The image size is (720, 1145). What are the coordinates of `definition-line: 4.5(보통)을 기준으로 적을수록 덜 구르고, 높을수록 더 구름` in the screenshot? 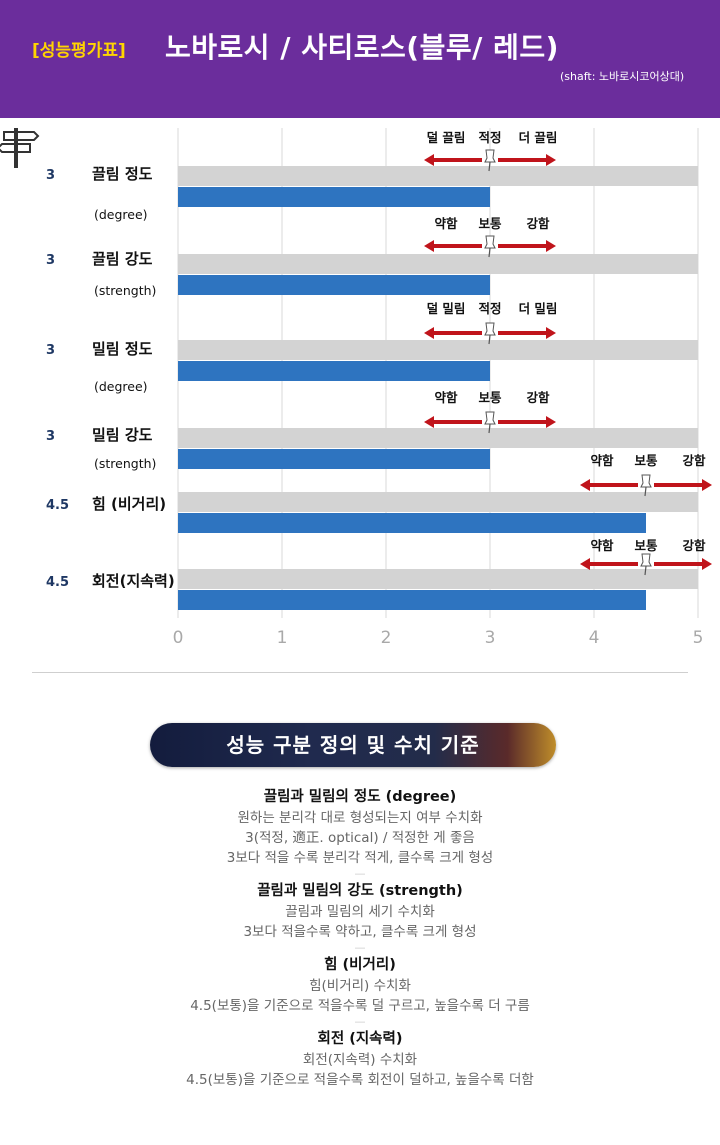 It's located at (360, 1006).